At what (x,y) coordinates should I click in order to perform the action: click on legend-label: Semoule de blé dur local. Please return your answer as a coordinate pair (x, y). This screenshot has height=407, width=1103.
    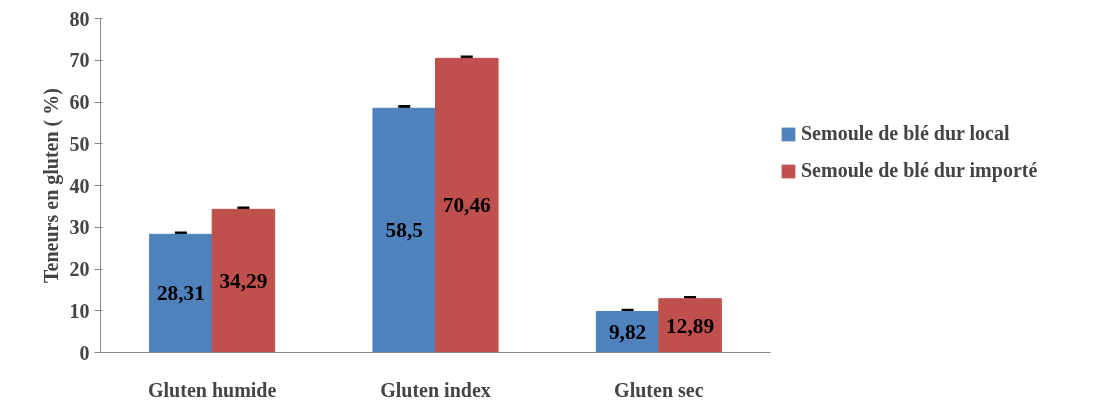
    Looking at the image, I should click on (905, 133).